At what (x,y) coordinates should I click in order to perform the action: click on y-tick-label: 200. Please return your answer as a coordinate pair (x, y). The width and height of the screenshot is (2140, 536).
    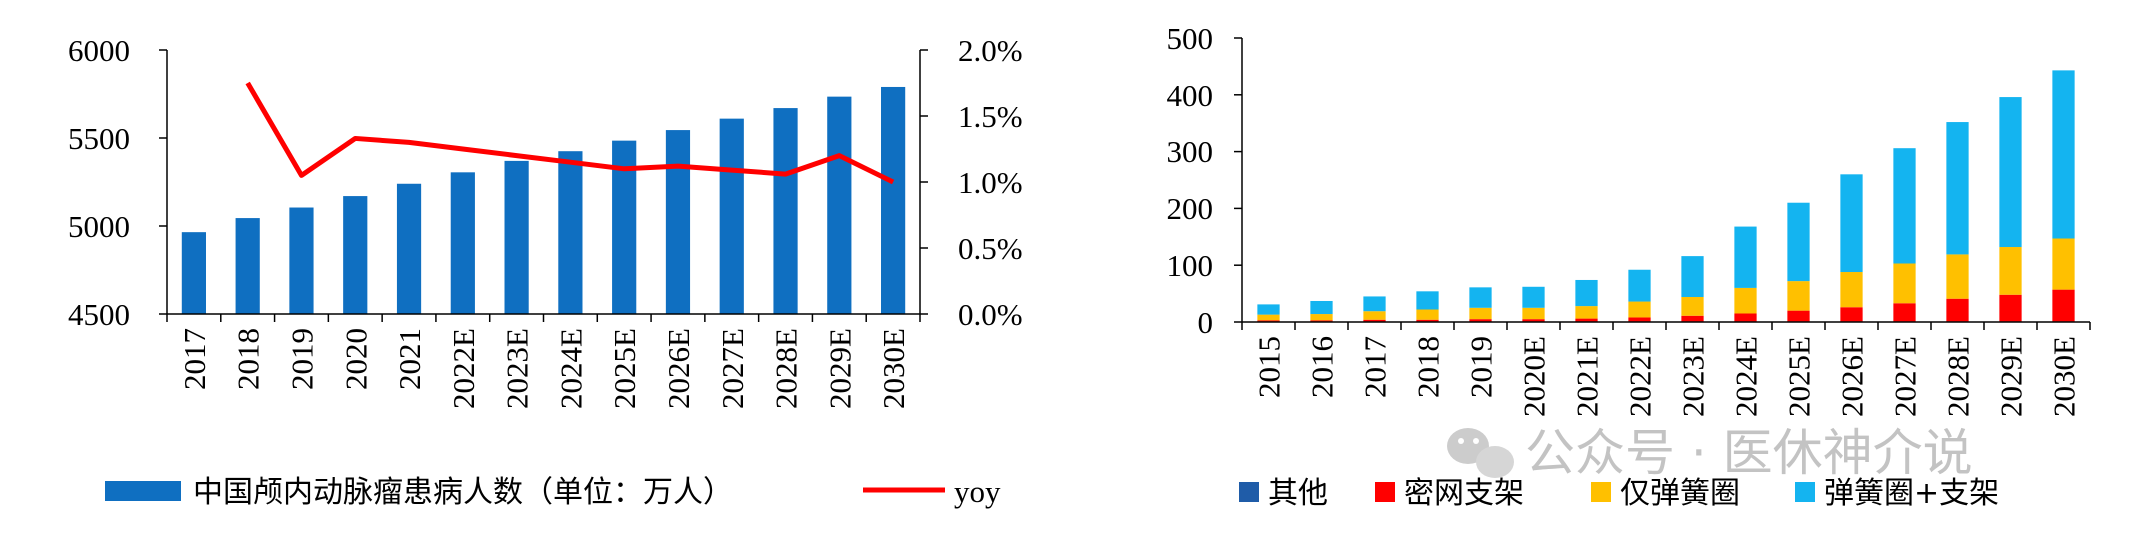
    Looking at the image, I should click on (1190, 208).